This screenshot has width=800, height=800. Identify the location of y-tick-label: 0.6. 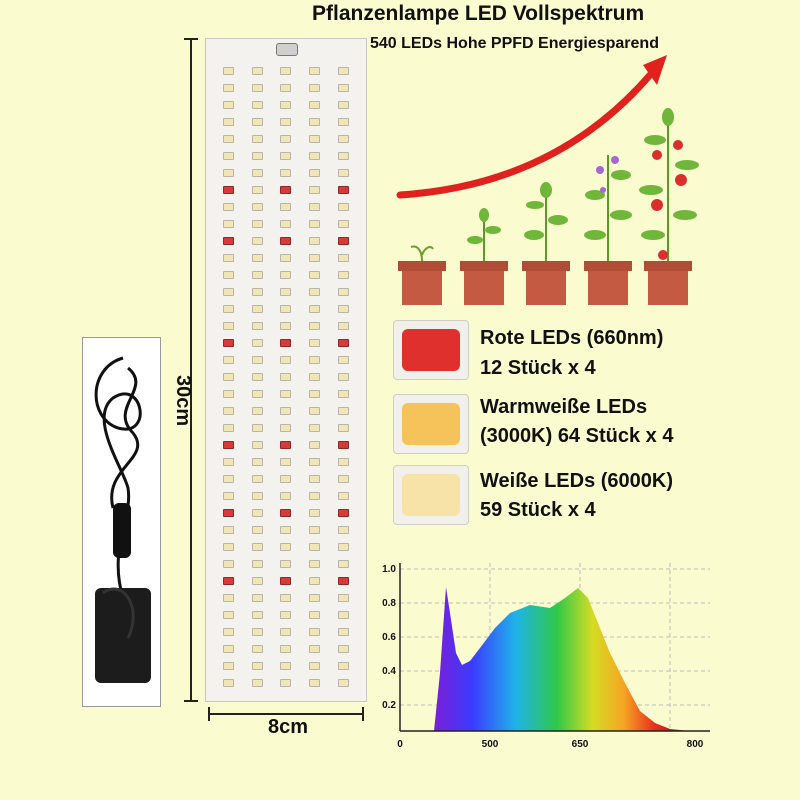
(389, 637).